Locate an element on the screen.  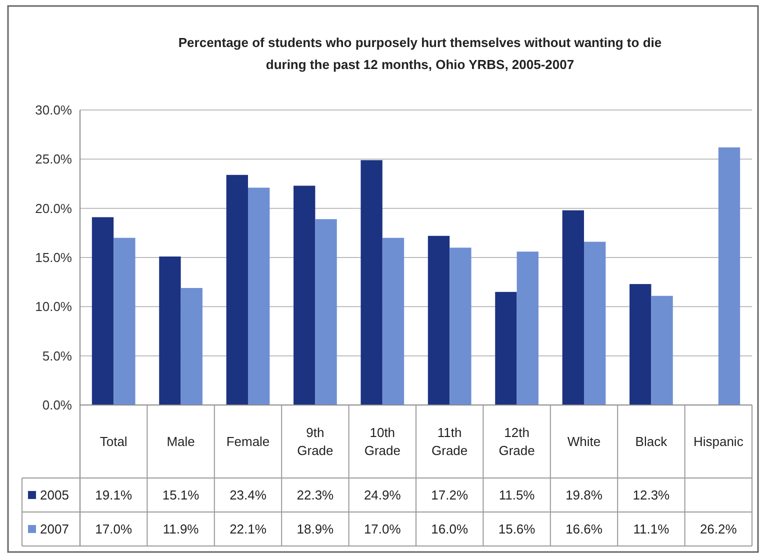
x-tick-label: White is located at coordinates (584, 442).